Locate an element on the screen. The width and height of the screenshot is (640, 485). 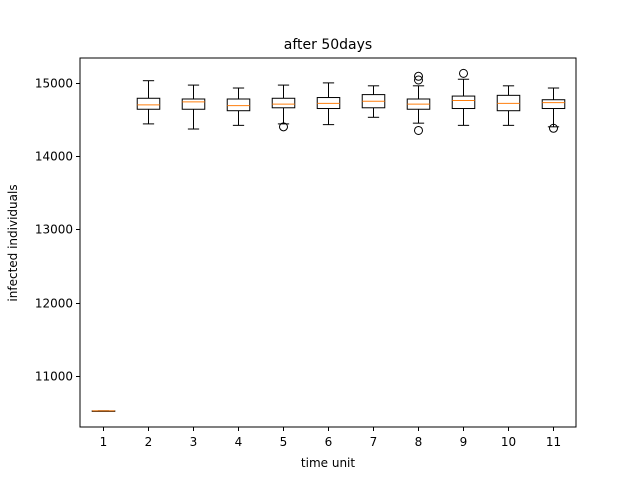
y-tick-label-13000: 13000 is located at coordinates (54, 230).